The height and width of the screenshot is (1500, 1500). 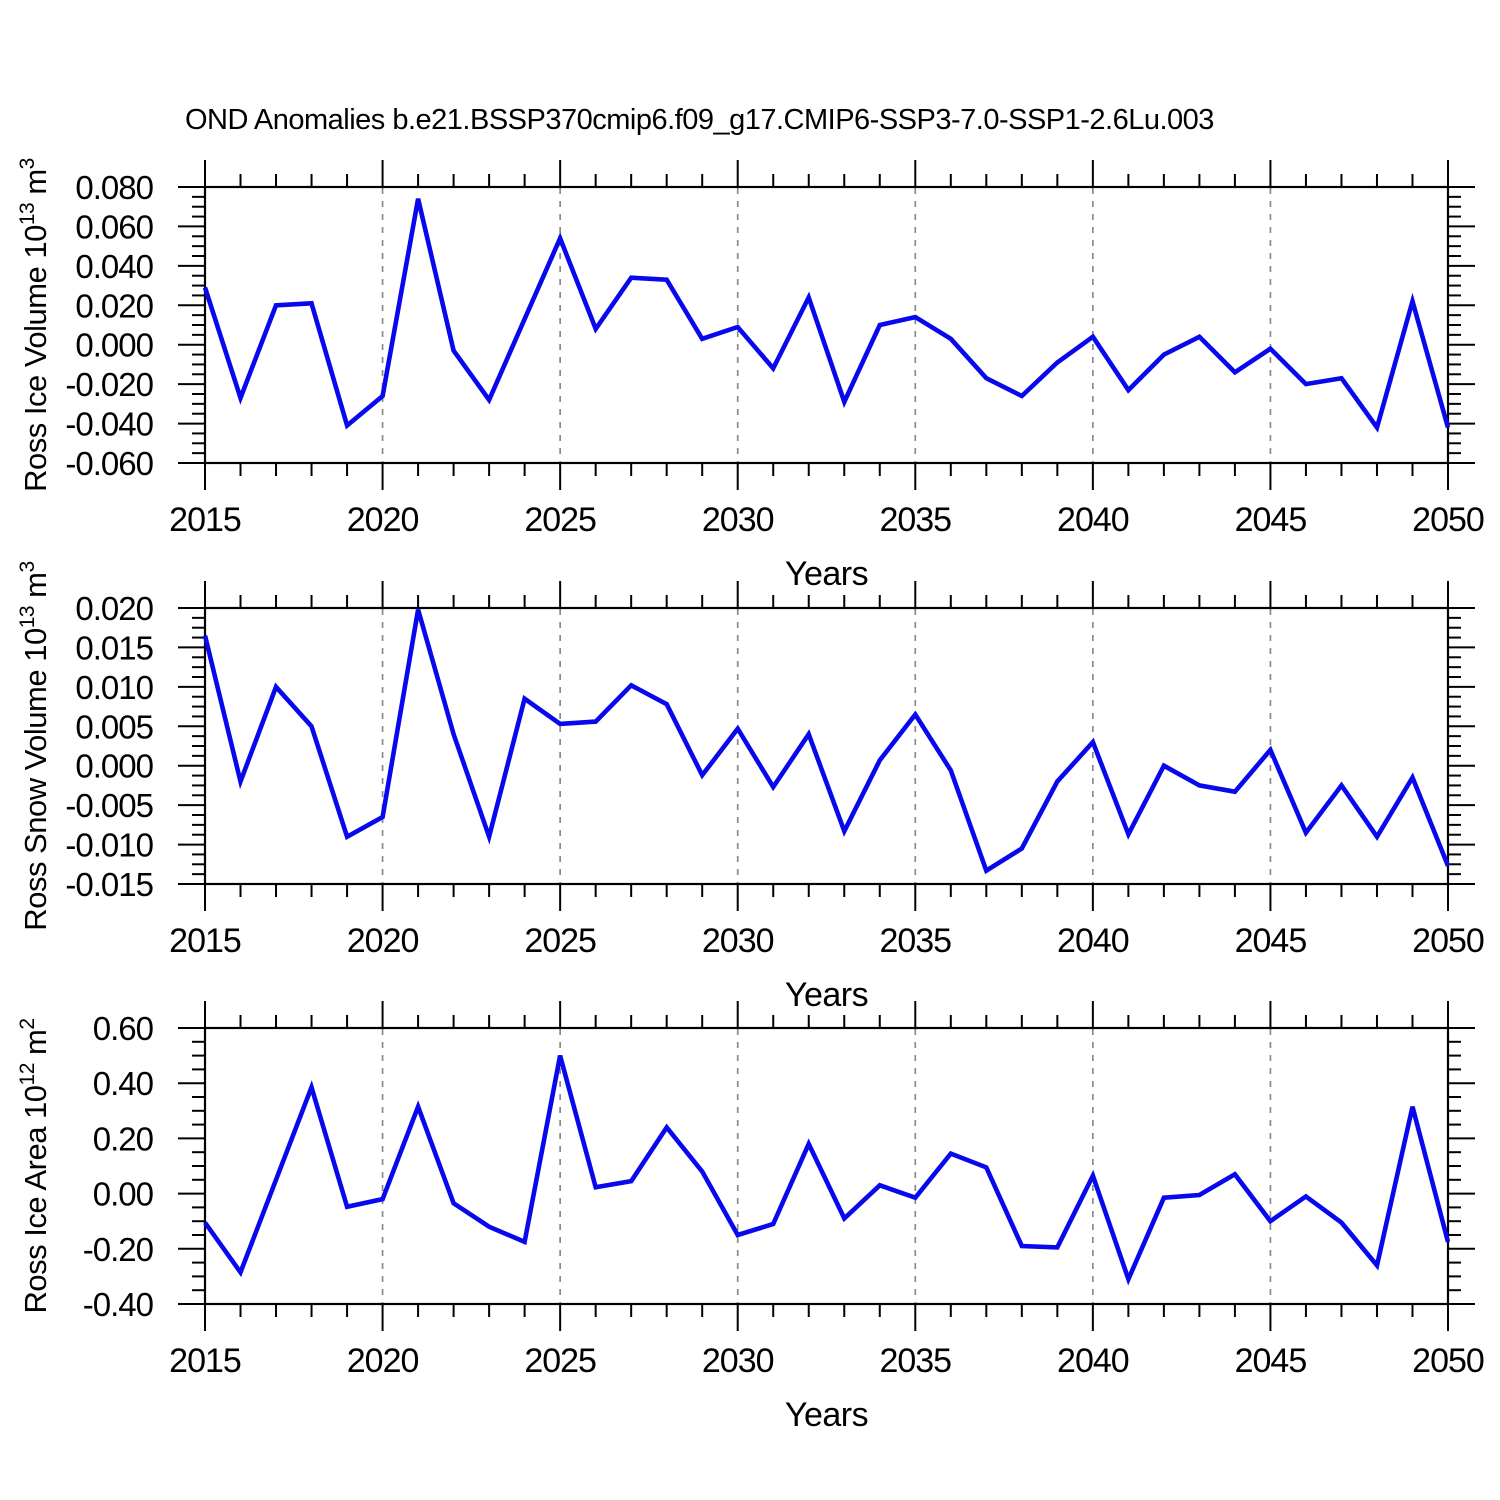 What do you see at coordinates (123, 1138) in the screenshot?
I see `y-tick-label: 0.20` at bounding box center [123, 1138].